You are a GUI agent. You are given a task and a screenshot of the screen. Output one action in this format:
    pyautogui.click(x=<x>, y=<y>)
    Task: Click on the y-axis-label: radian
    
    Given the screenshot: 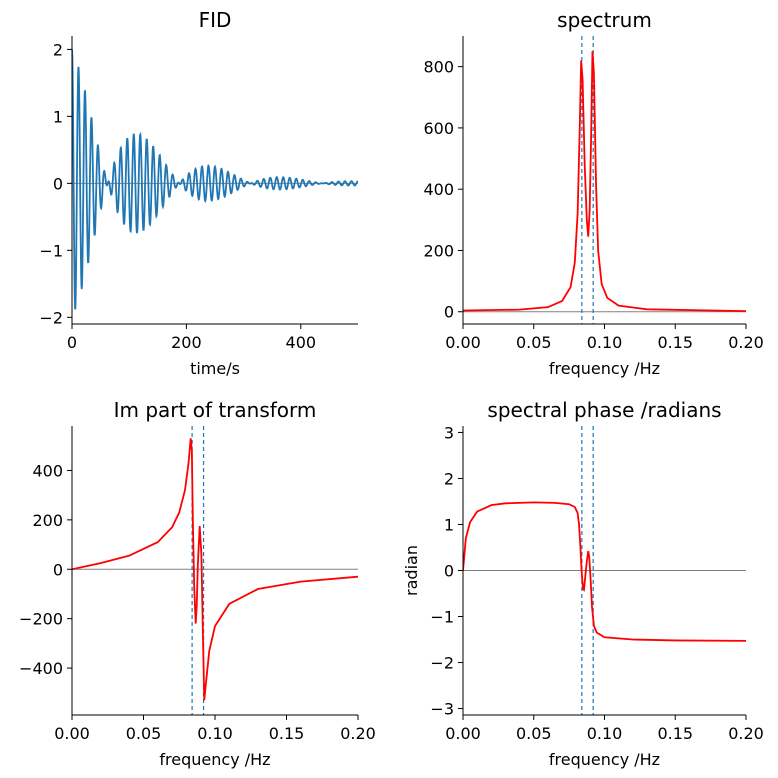 What is the action you would take?
    pyautogui.click(x=411, y=570)
    